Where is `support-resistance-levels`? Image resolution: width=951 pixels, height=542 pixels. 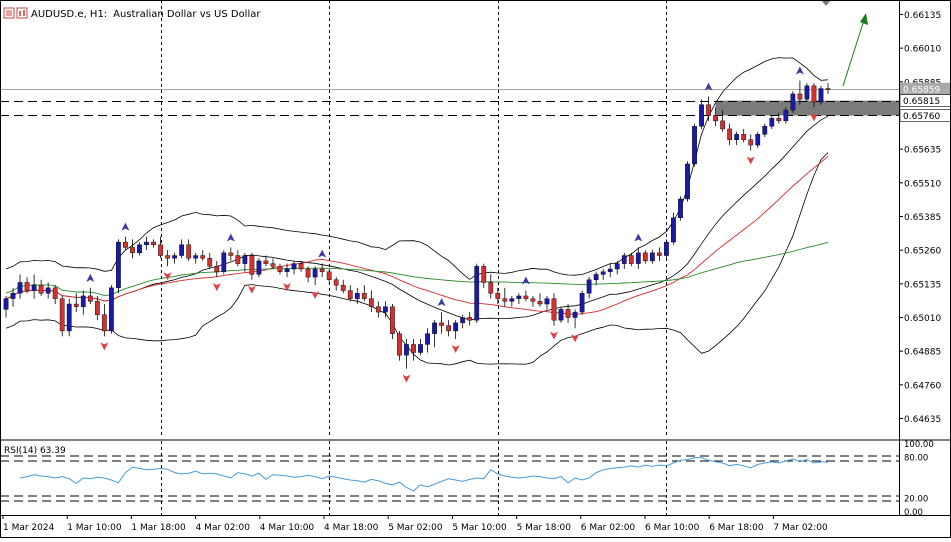
support-resistance-levels is located at coordinates (449, 102).